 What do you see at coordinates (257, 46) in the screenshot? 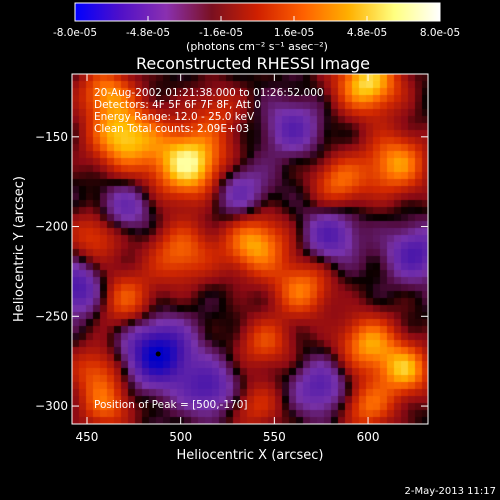
I see `colorbar-unit-label: (photons cm⁻² s⁻¹ asec⁻²)` at bounding box center [257, 46].